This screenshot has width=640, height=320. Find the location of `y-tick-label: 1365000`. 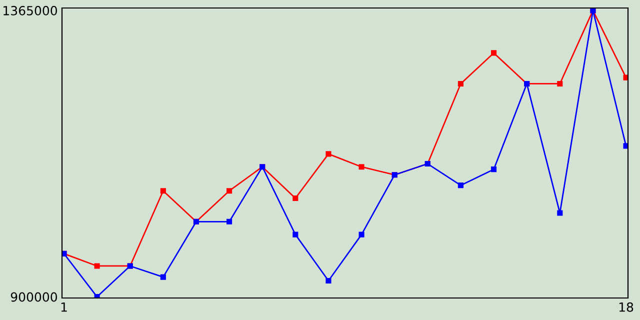

y-tick-label: 1365000 is located at coordinates (30, 11).